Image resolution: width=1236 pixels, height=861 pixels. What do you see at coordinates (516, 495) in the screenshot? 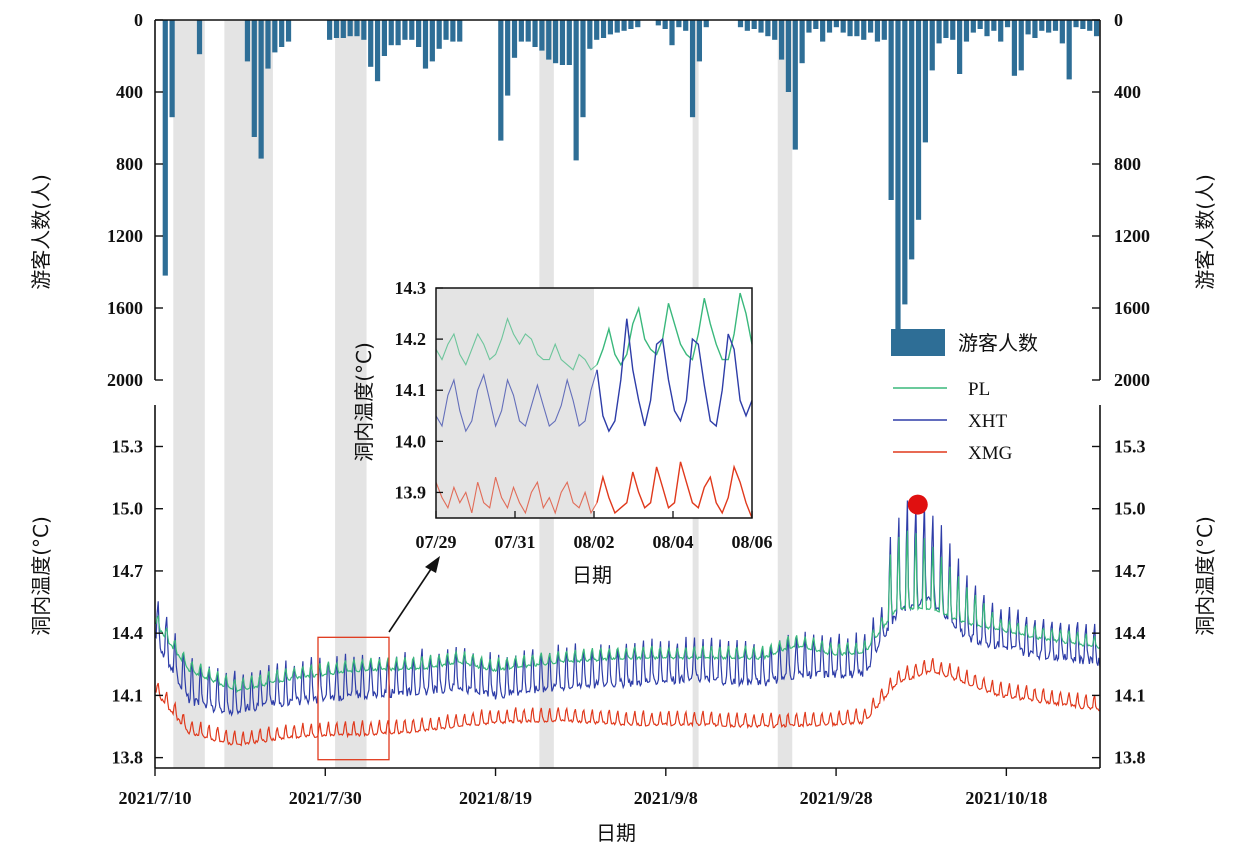
I see `inset-line-xmg-shaded` at bounding box center [516, 495].